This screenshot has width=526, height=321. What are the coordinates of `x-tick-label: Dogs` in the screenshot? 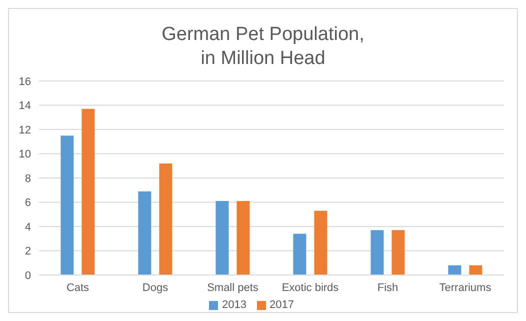 It's located at (155, 288).